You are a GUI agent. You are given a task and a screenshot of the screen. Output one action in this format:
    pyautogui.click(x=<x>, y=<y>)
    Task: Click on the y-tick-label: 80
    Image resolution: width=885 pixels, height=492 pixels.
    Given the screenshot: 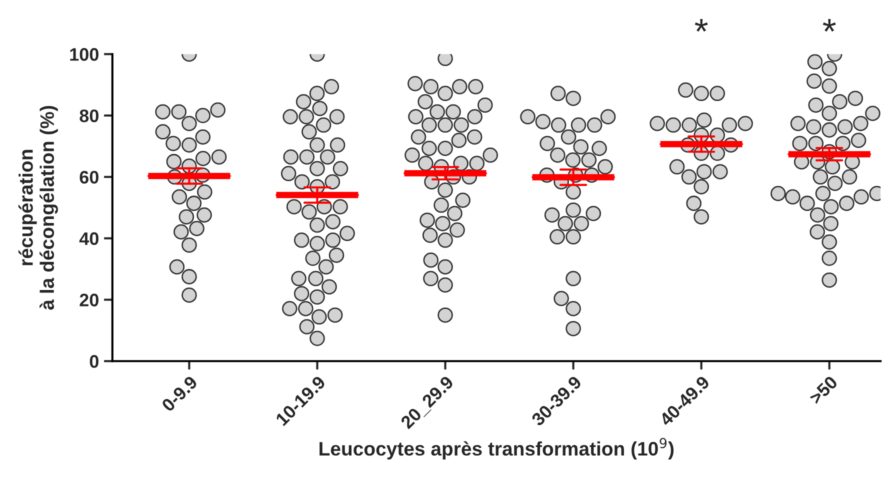 What is the action you would take?
    pyautogui.click(x=89, y=115)
    